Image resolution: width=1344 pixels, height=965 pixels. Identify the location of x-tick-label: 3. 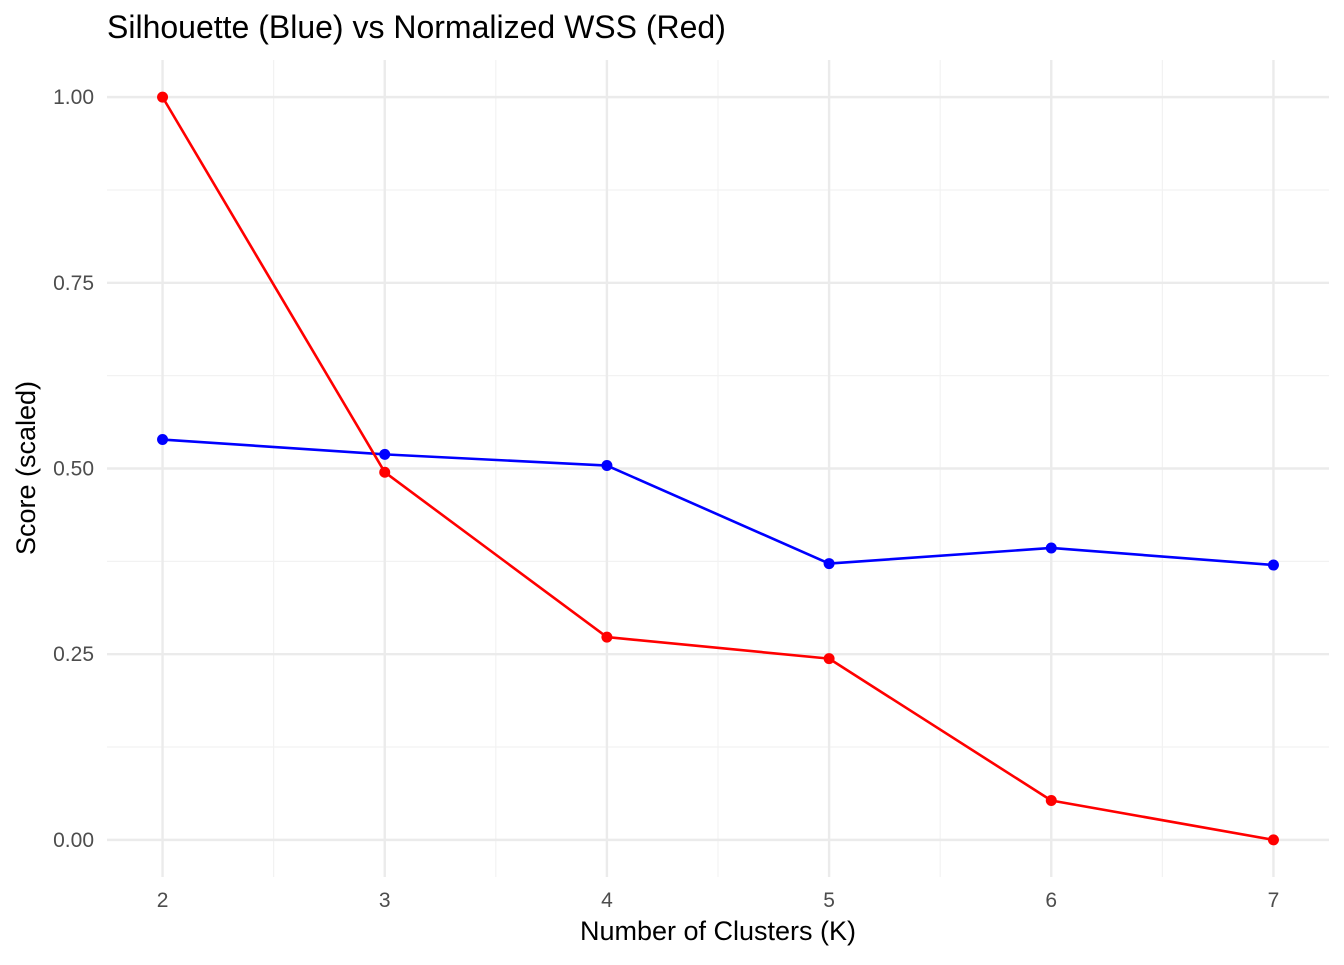
(385, 900).